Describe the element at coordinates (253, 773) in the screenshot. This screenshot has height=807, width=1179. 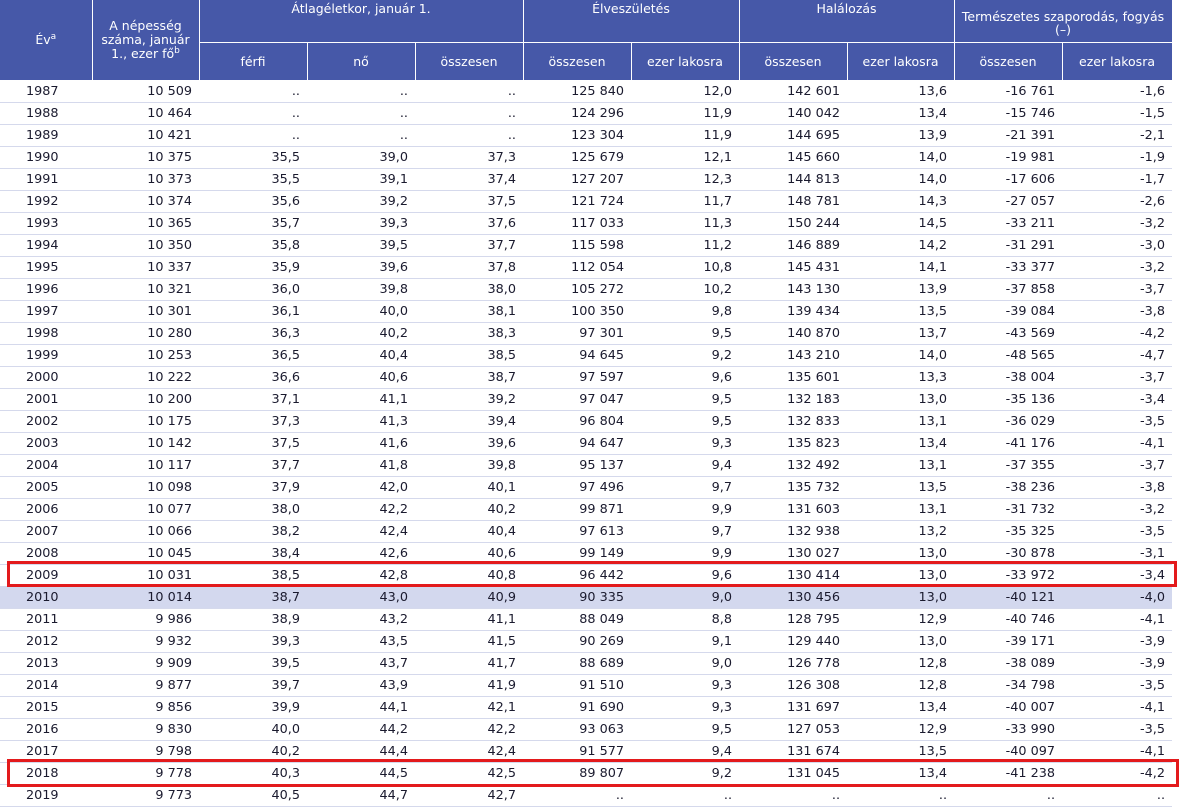
I see `cell-life-male: 40,3` at that location.